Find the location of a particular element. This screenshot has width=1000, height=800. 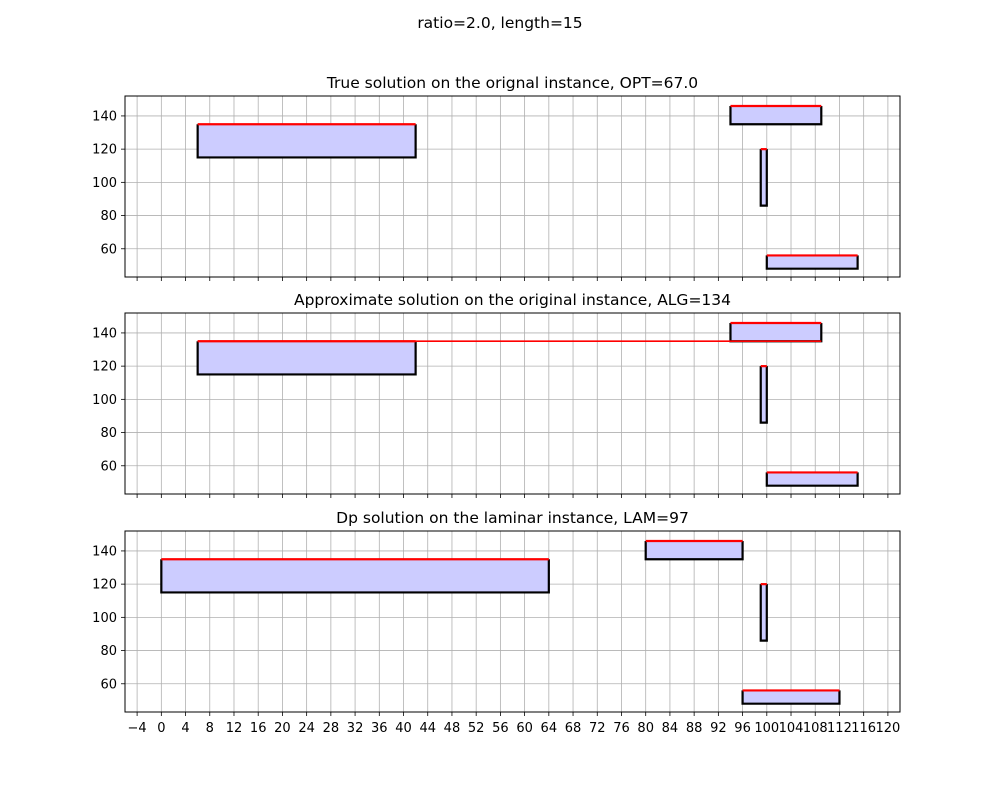

figure-suptitle: ratio=2.0, length=15 is located at coordinates (499, 23).